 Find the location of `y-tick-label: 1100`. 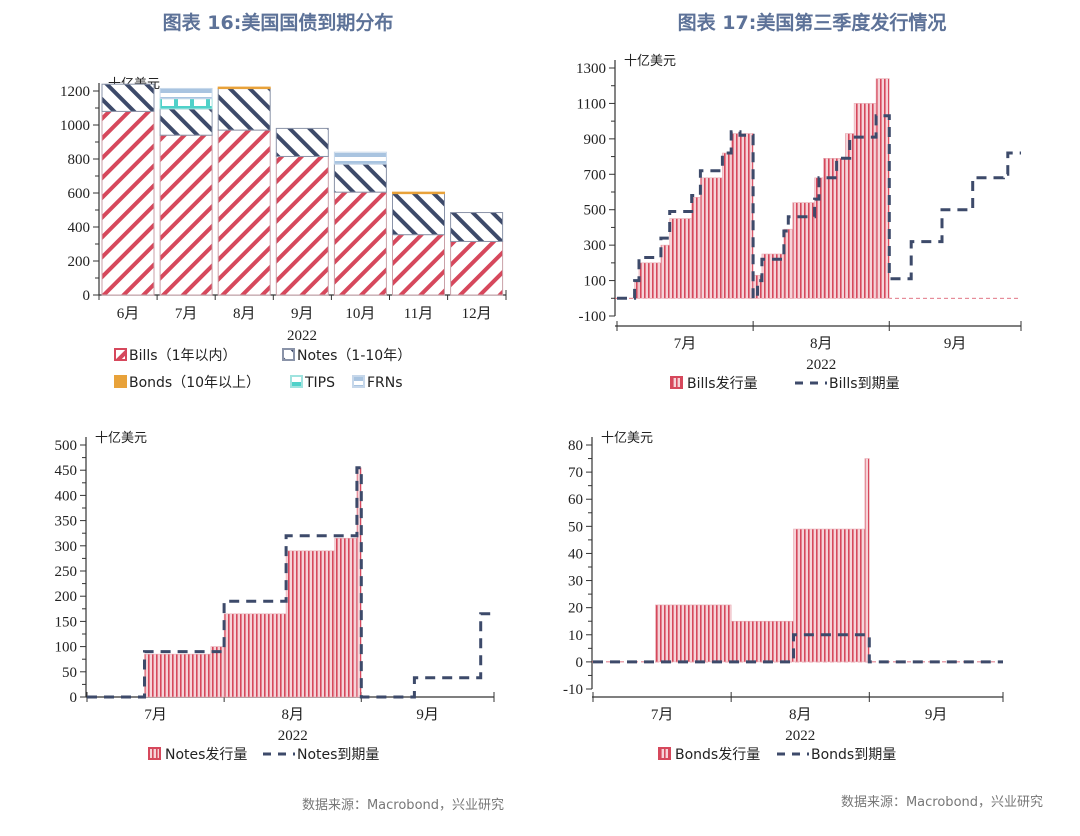

y-tick-label: 1100 is located at coordinates (591, 104).